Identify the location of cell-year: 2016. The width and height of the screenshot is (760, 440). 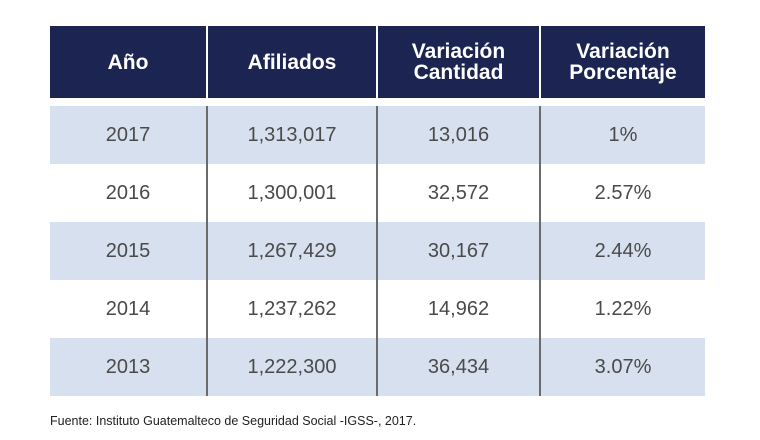
(129, 193).